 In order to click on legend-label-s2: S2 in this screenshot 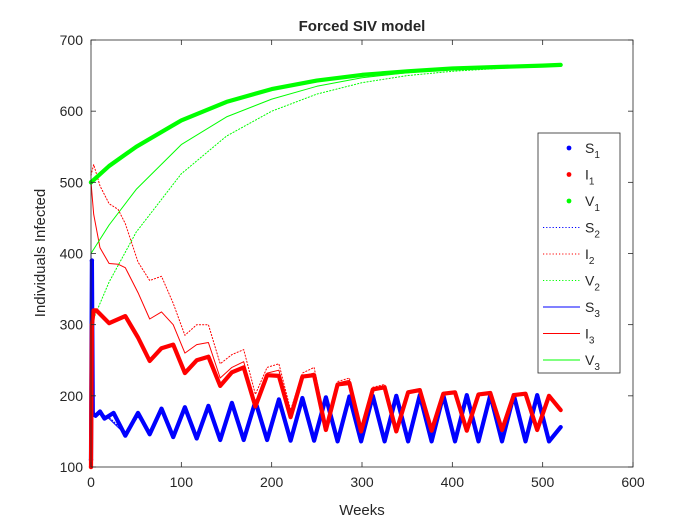, I will do `click(592, 230)`.